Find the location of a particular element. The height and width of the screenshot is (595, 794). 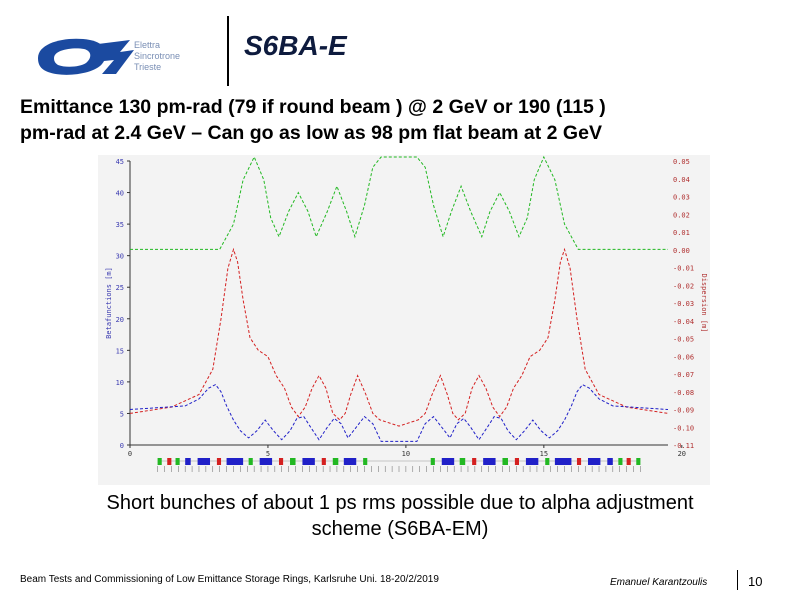

y2-tick-label: -0.10 is located at coordinates (683, 428).